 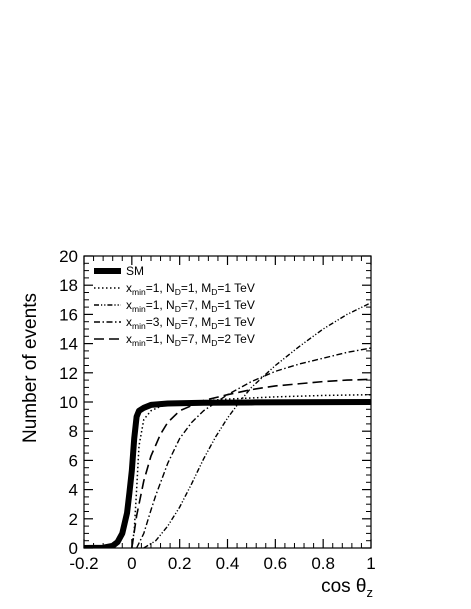 What do you see at coordinates (251, 463) in the screenshot?
I see `series-line-xmin1-nd7-md2` at bounding box center [251, 463].